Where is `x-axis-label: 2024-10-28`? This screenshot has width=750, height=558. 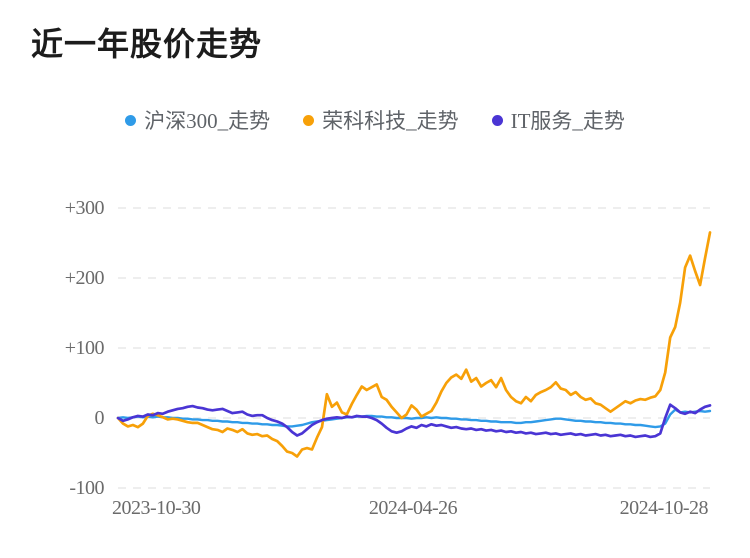
x-axis-label: 2024-10-28 is located at coordinates (664, 508).